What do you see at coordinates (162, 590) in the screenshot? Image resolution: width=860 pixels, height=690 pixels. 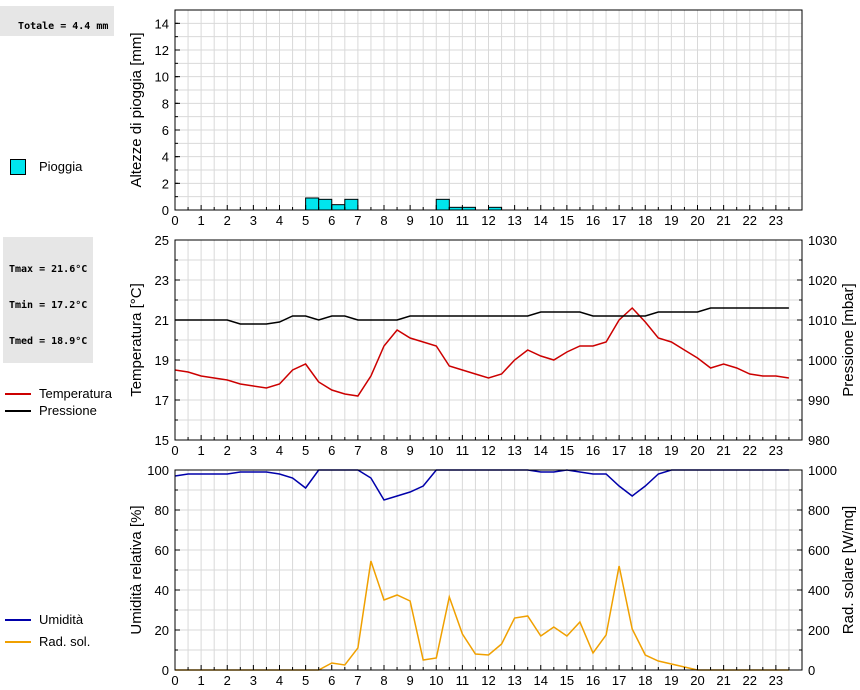 I see `y-tick-label: 40` at bounding box center [162, 590].